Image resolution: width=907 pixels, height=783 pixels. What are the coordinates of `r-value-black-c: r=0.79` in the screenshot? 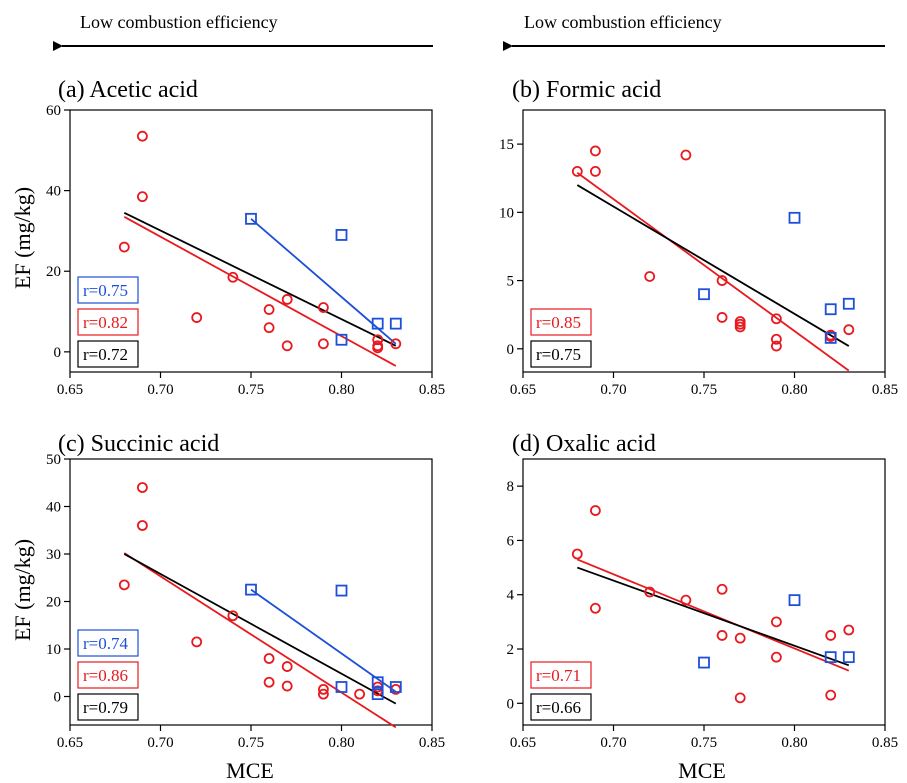 It's located at (105, 707).